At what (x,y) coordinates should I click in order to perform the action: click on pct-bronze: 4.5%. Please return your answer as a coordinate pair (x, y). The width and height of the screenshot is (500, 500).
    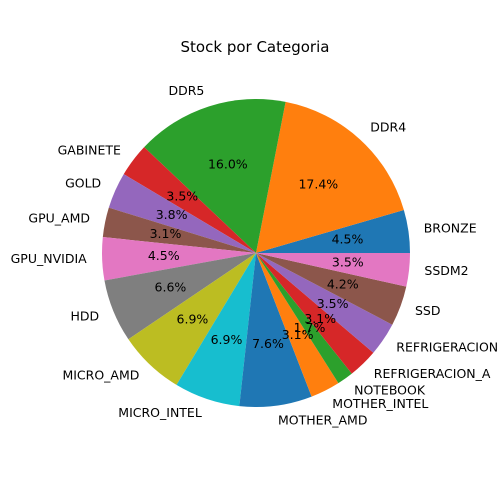
    Looking at the image, I should click on (348, 239).